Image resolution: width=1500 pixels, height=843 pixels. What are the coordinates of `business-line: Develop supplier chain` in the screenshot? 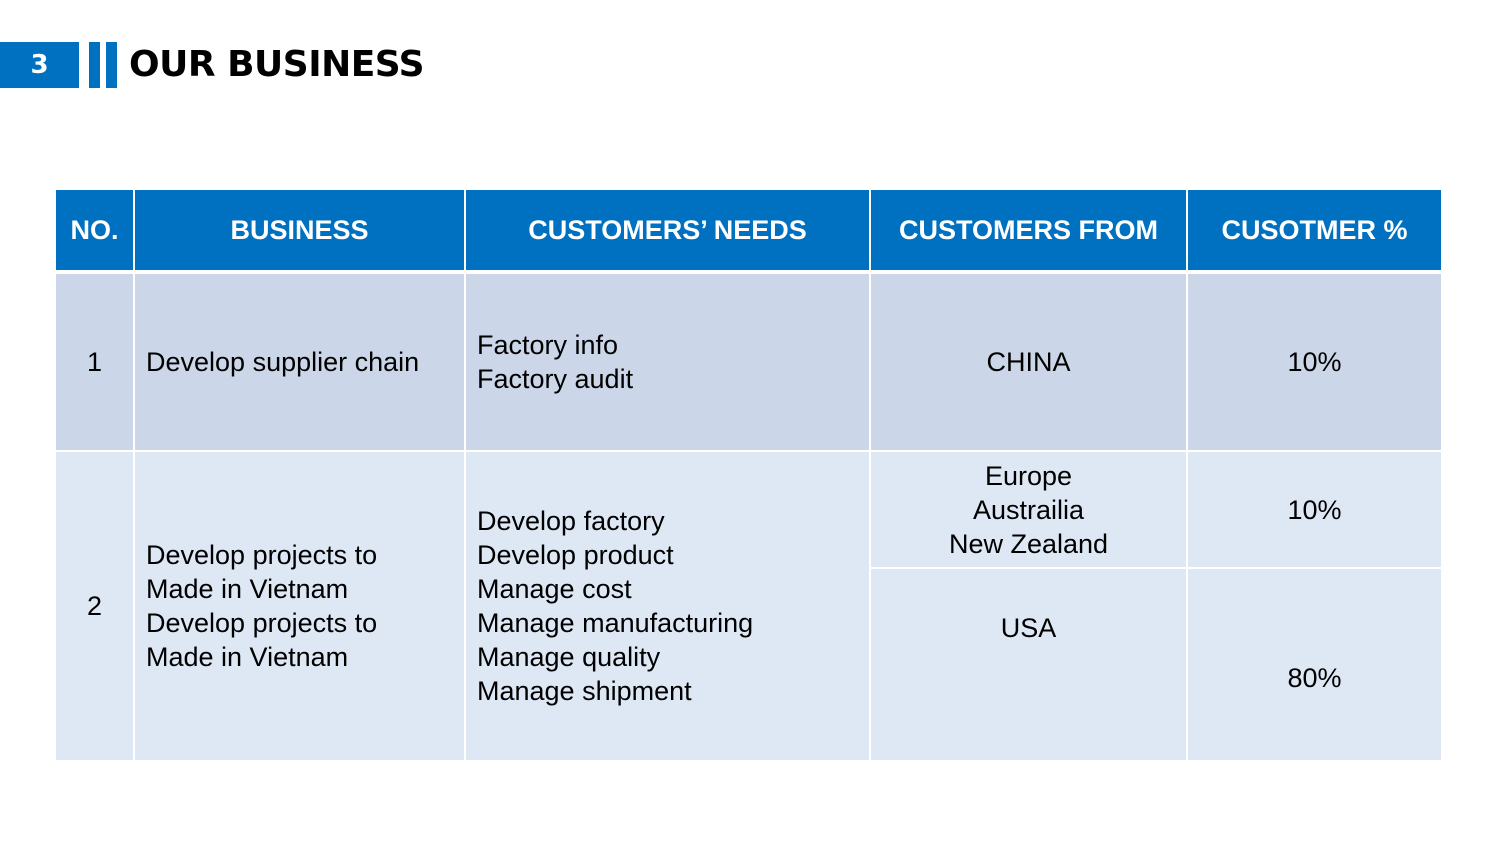 It's located at (283, 362).